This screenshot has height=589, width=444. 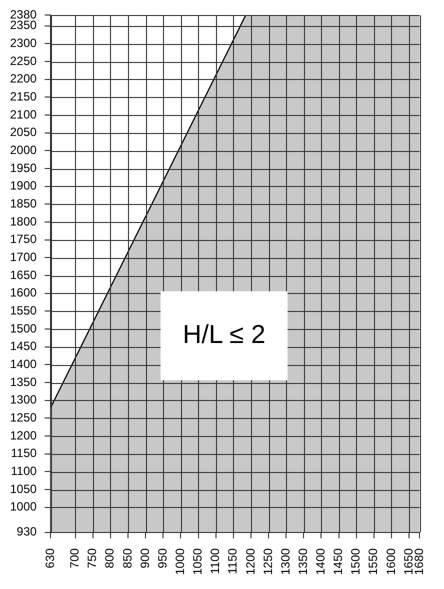 I want to click on y-tick-label: 2300, so click(x=24, y=43).